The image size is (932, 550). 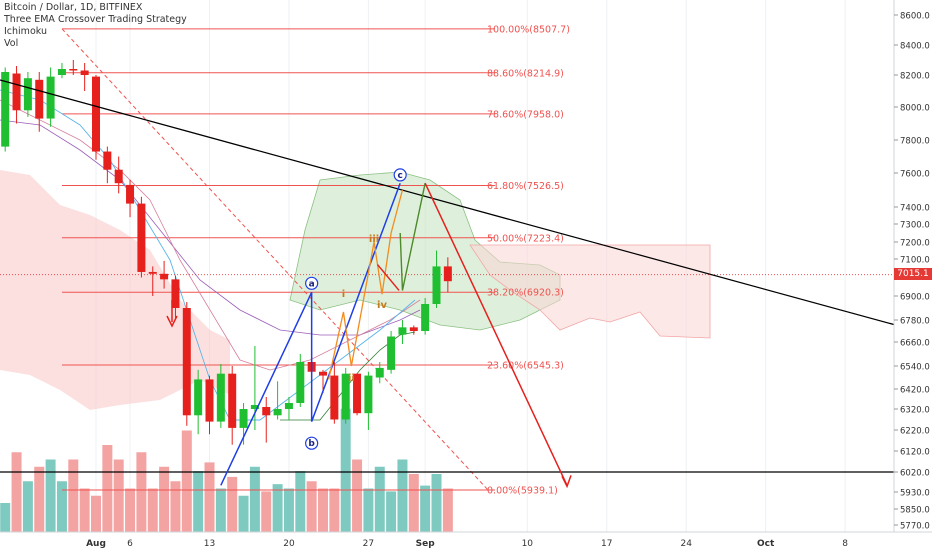 I want to click on time-tick-label: 24, so click(x=686, y=544).